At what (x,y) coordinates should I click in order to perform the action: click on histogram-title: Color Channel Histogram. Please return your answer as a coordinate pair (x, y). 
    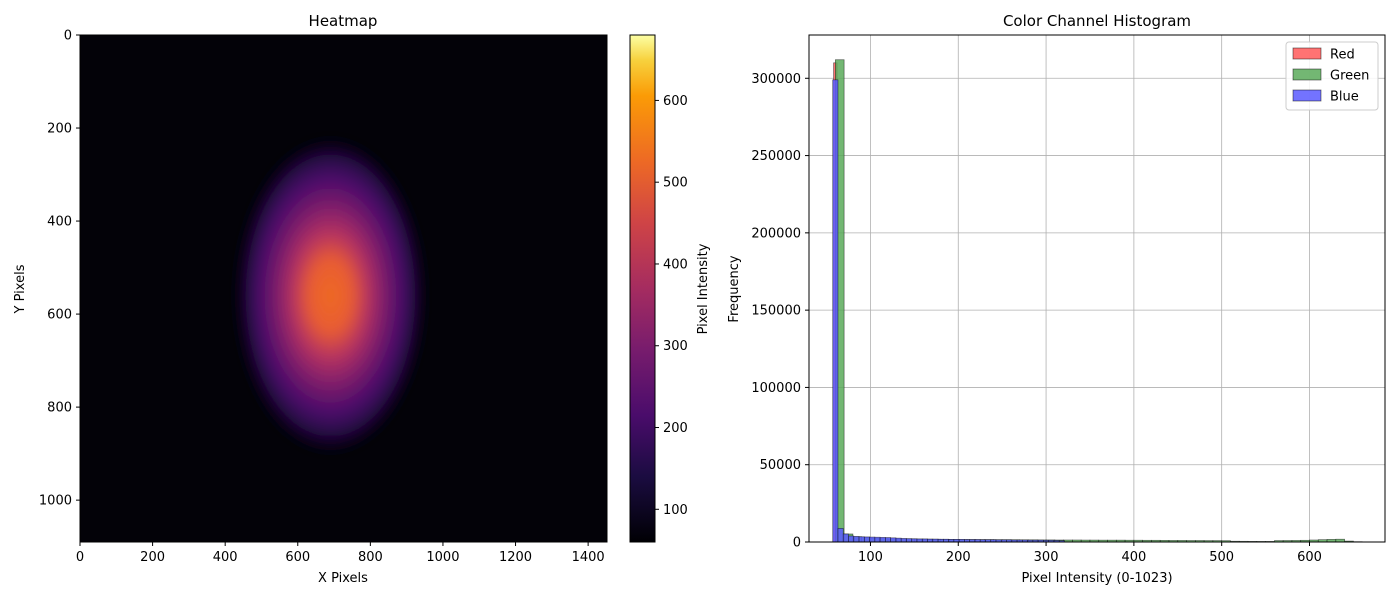
    Looking at the image, I should click on (1097, 21).